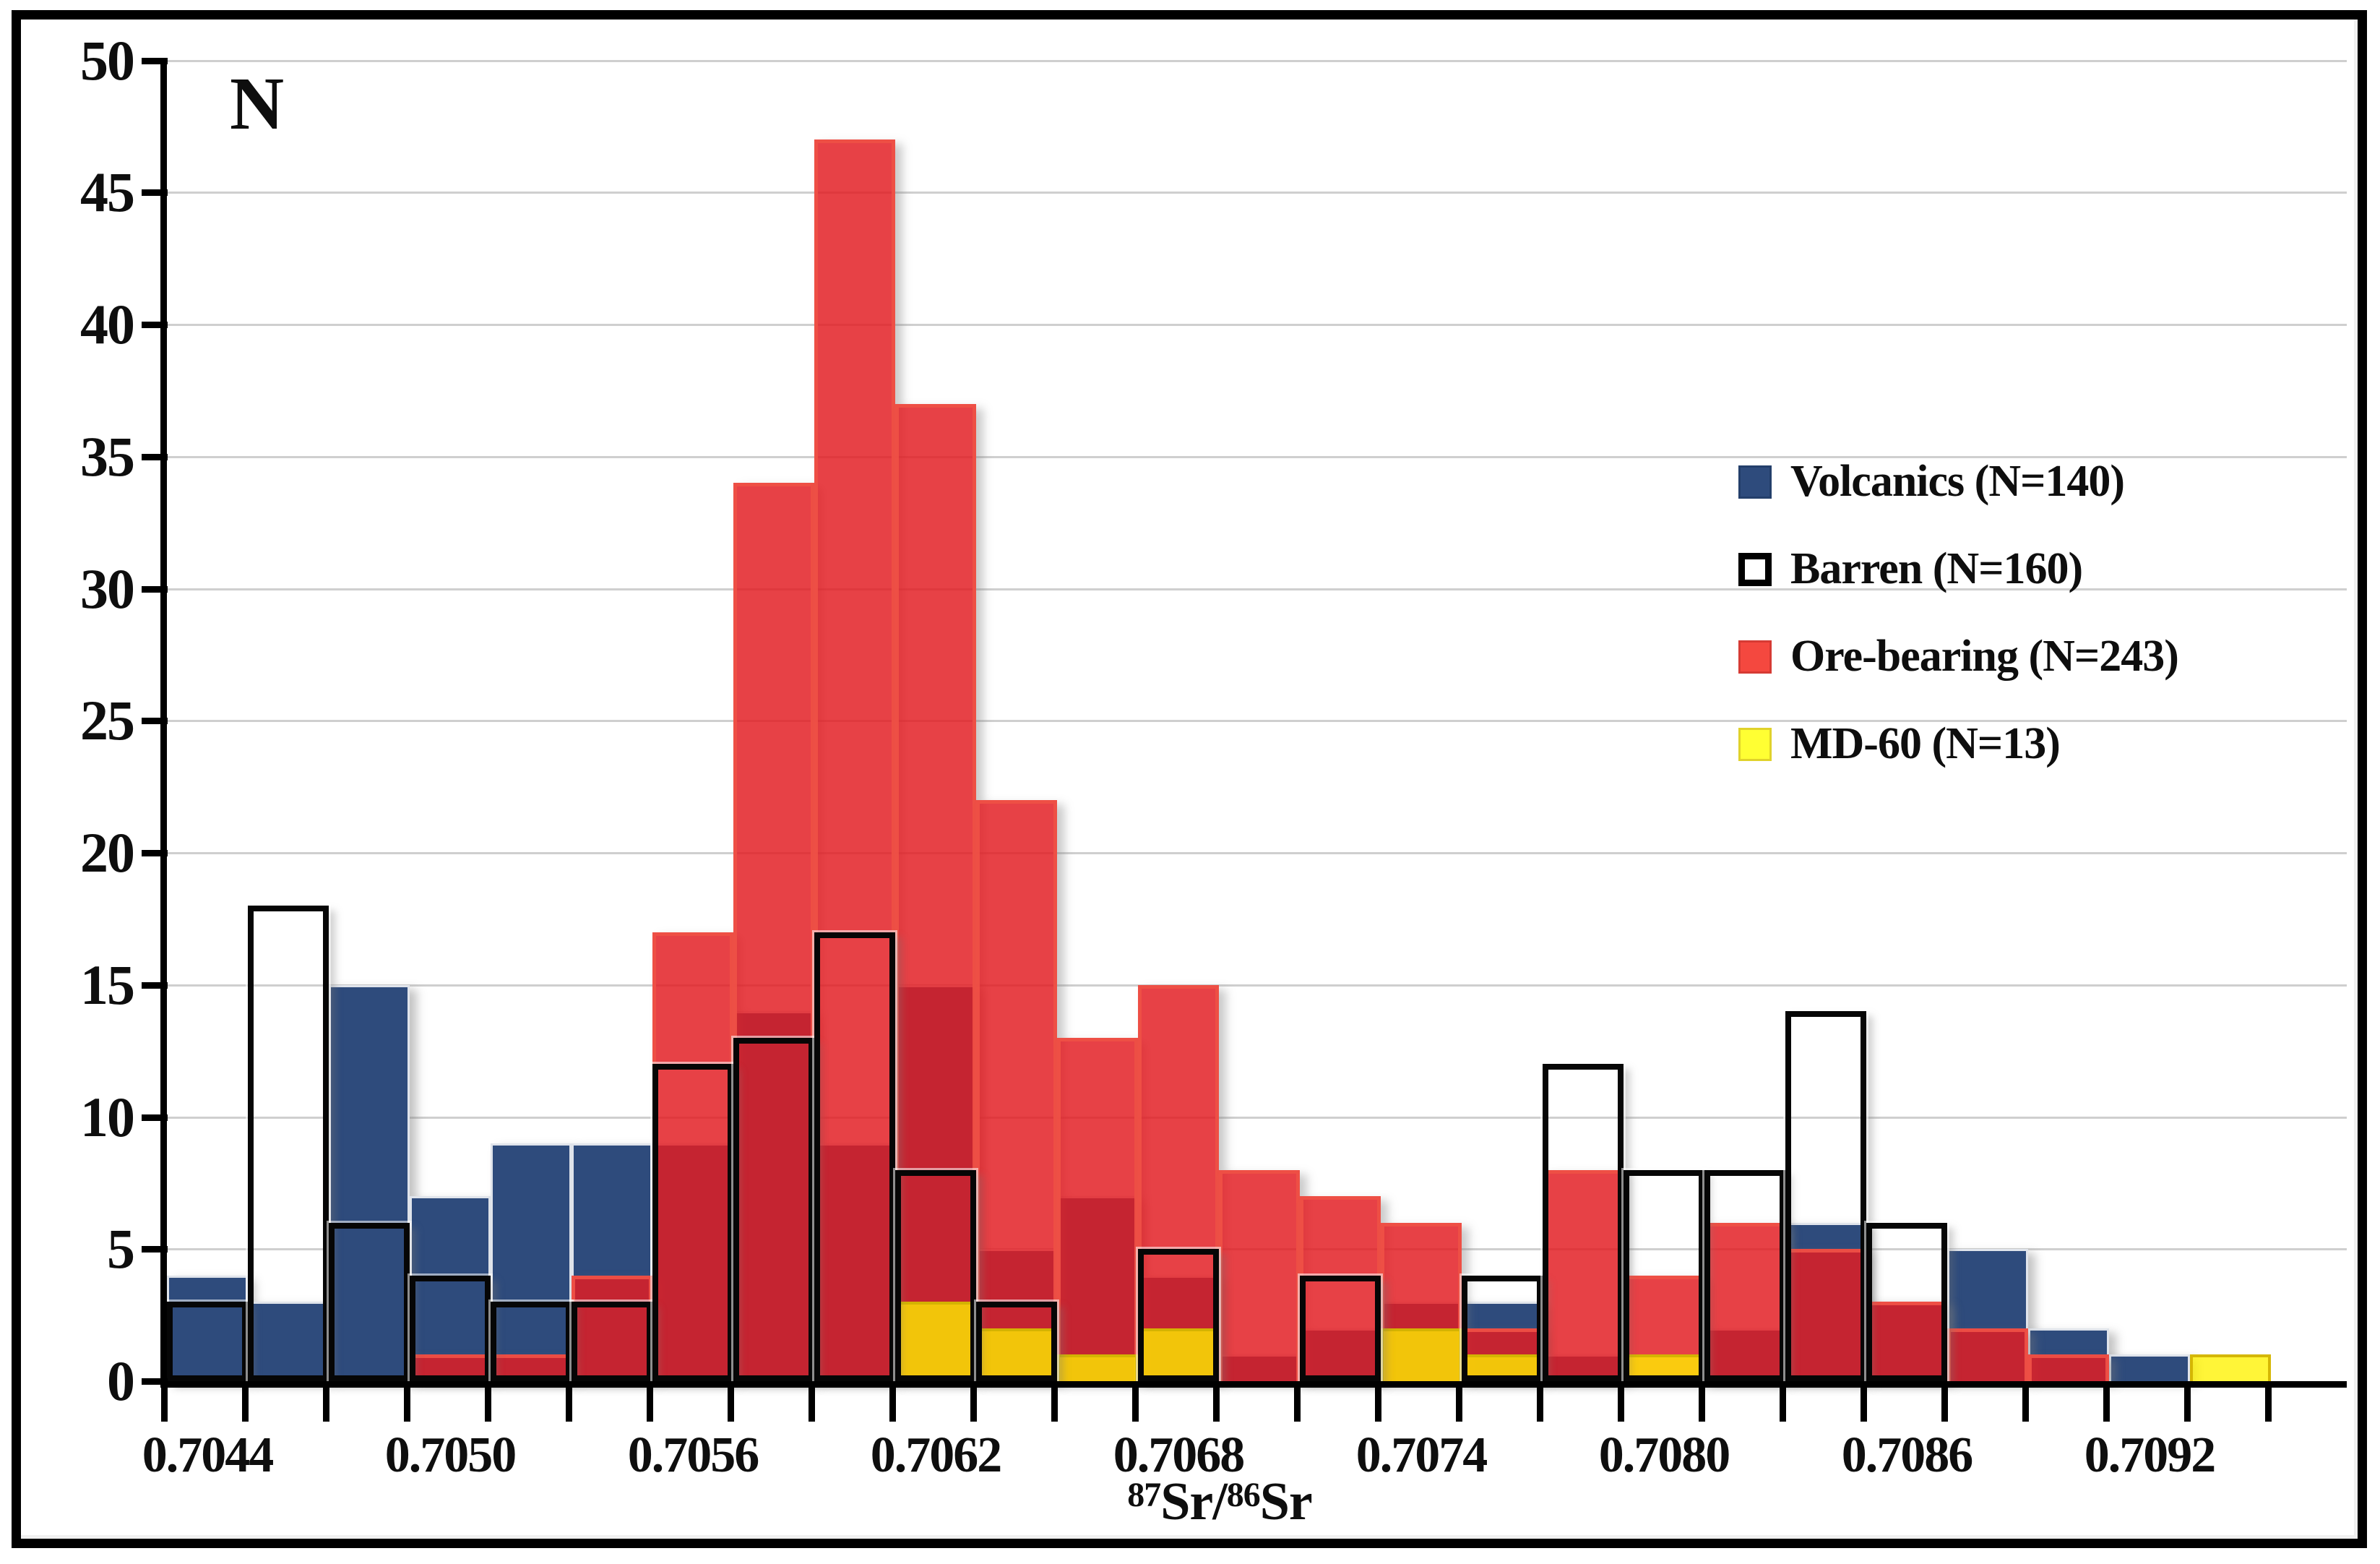 Image resolution: width=2380 pixels, height=1564 pixels. Describe the element at coordinates (854, 1156) in the screenshot. I see `bar-barren-0.7060` at that location.